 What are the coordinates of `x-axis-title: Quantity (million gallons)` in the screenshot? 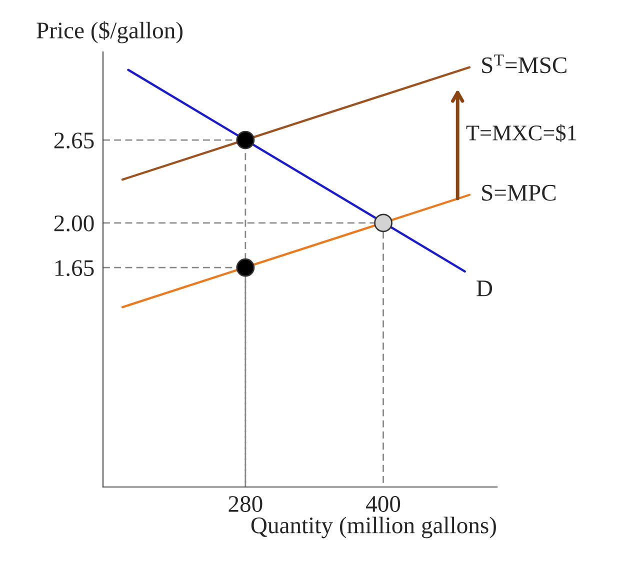 It's located at (373, 527).